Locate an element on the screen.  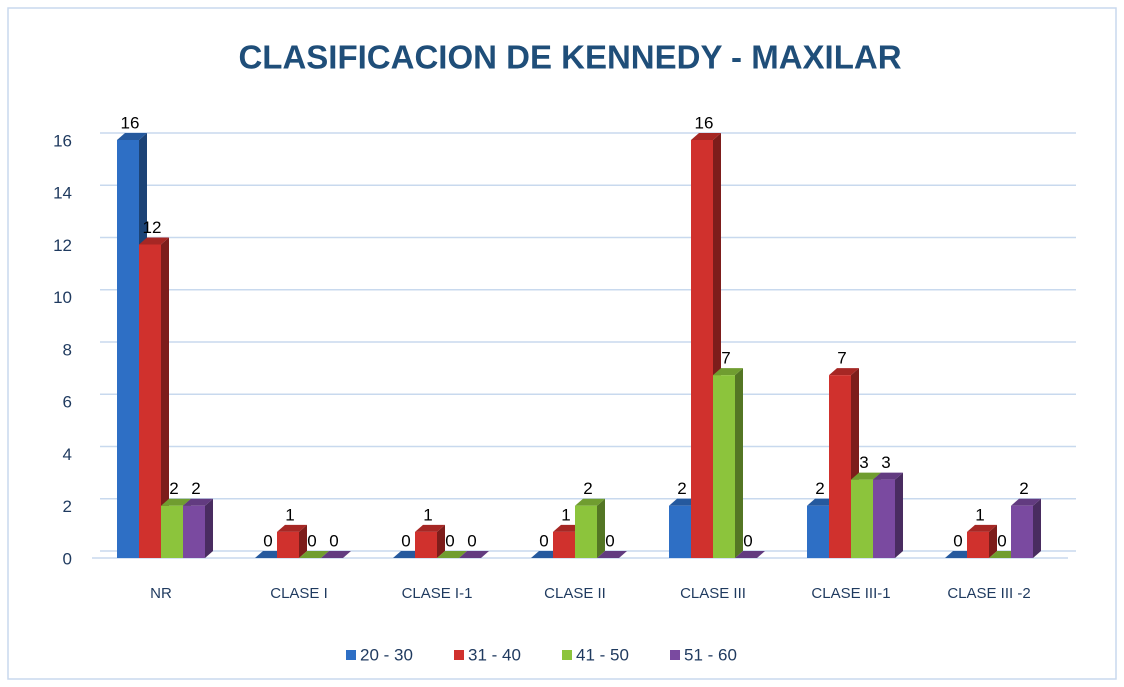
y-tick-label: 16 is located at coordinates (62, 140).